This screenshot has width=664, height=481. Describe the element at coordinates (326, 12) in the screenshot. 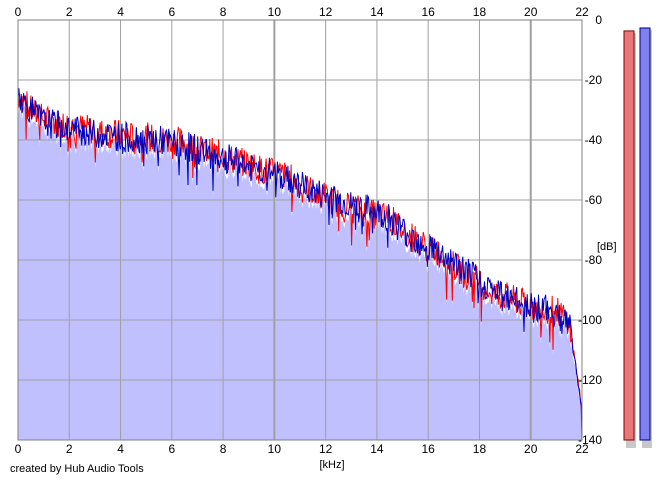

I see `x-tick-label-top: 12` at that location.